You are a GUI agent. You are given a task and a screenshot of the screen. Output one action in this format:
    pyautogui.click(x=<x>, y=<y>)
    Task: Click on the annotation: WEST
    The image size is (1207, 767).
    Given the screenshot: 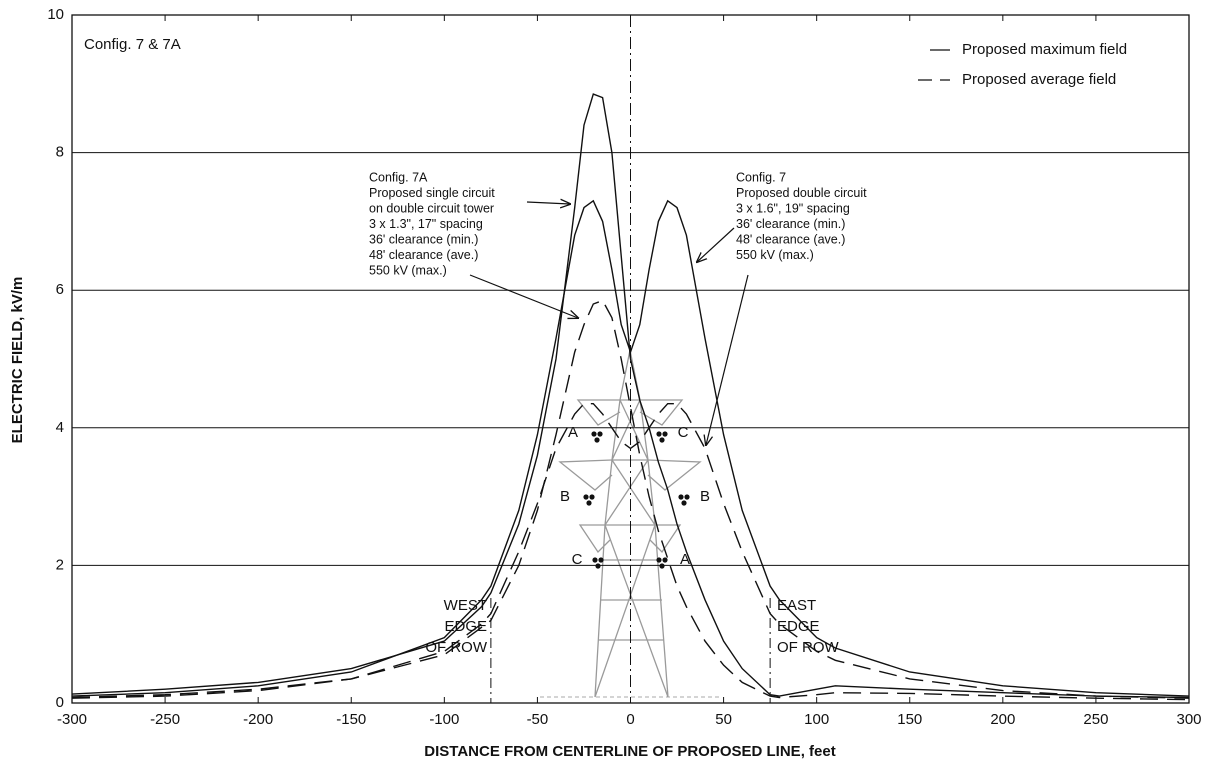 What is the action you would take?
    pyautogui.click(x=465, y=605)
    